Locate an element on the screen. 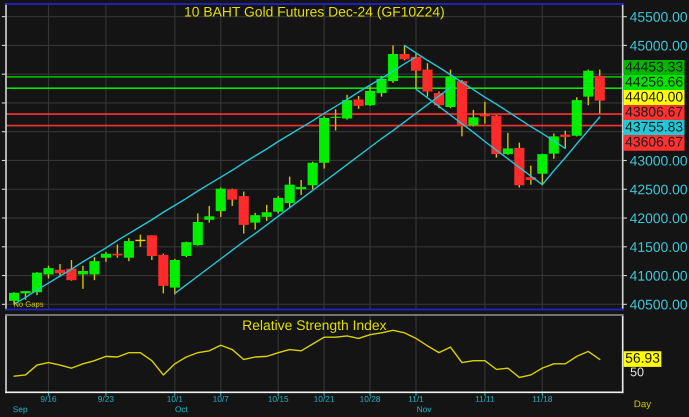 The height and width of the screenshot is (417, 689). text: 50 is located at coordinates (637, 371).